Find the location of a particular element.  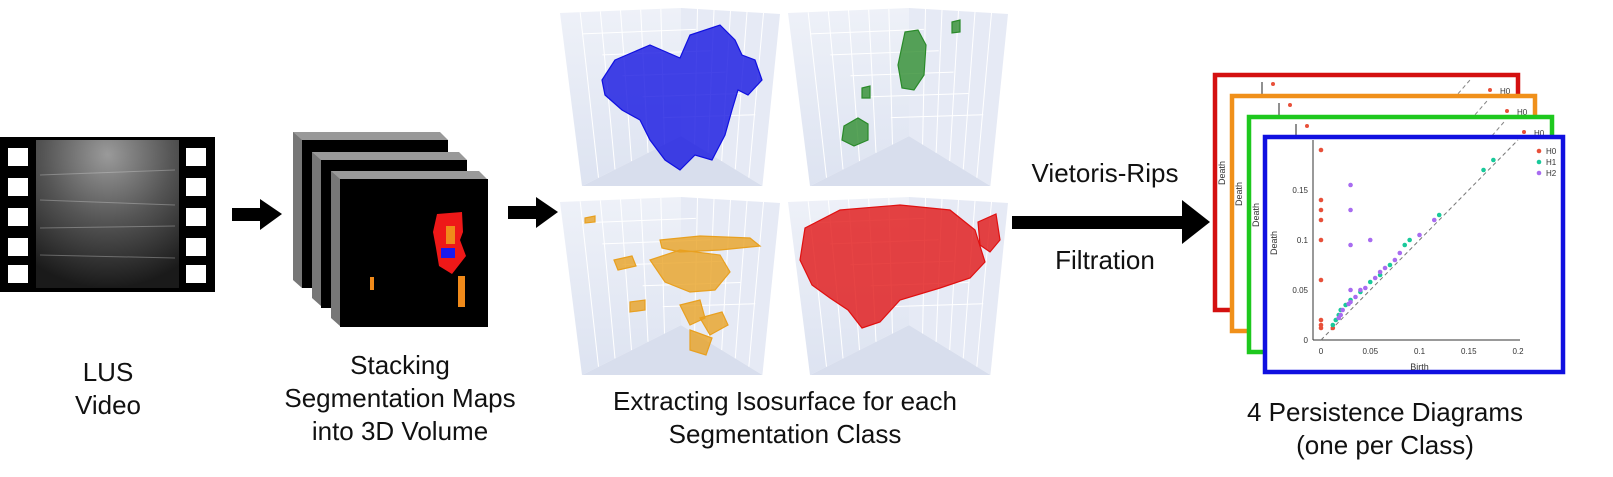

x-tick-label: 0 is located at coordinates (1321, 351).